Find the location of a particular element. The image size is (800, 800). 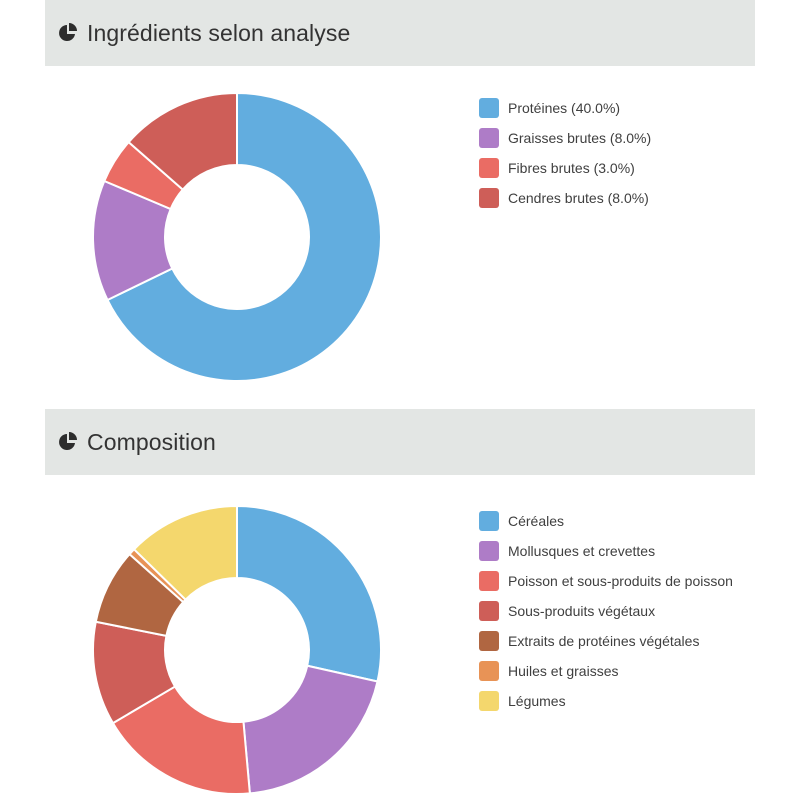

legend-item: Fibres brutes (3.0%) is located at coordinates (565, 168).